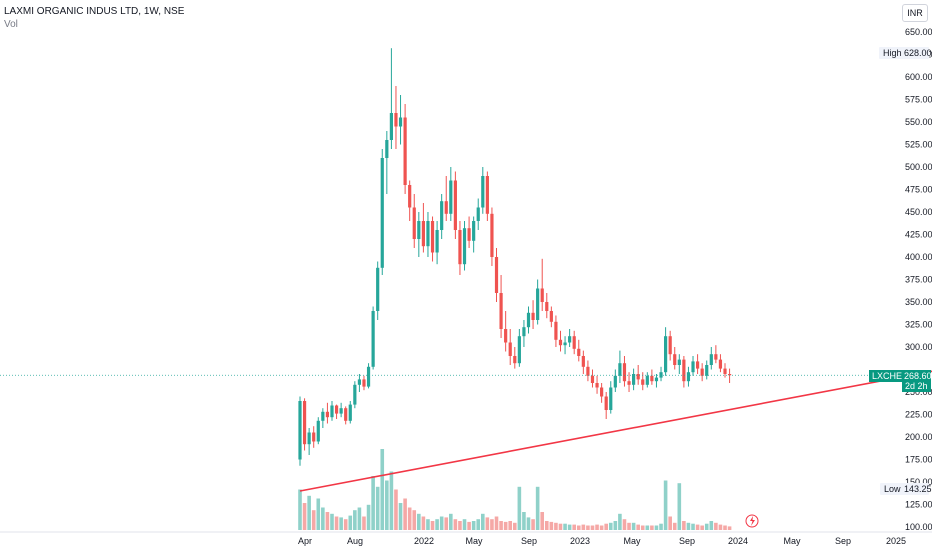  What do you see at coordinates (896, 541) in the screenshot?
I see `time-tick-label: 2025` at bounding box center [896, 541].